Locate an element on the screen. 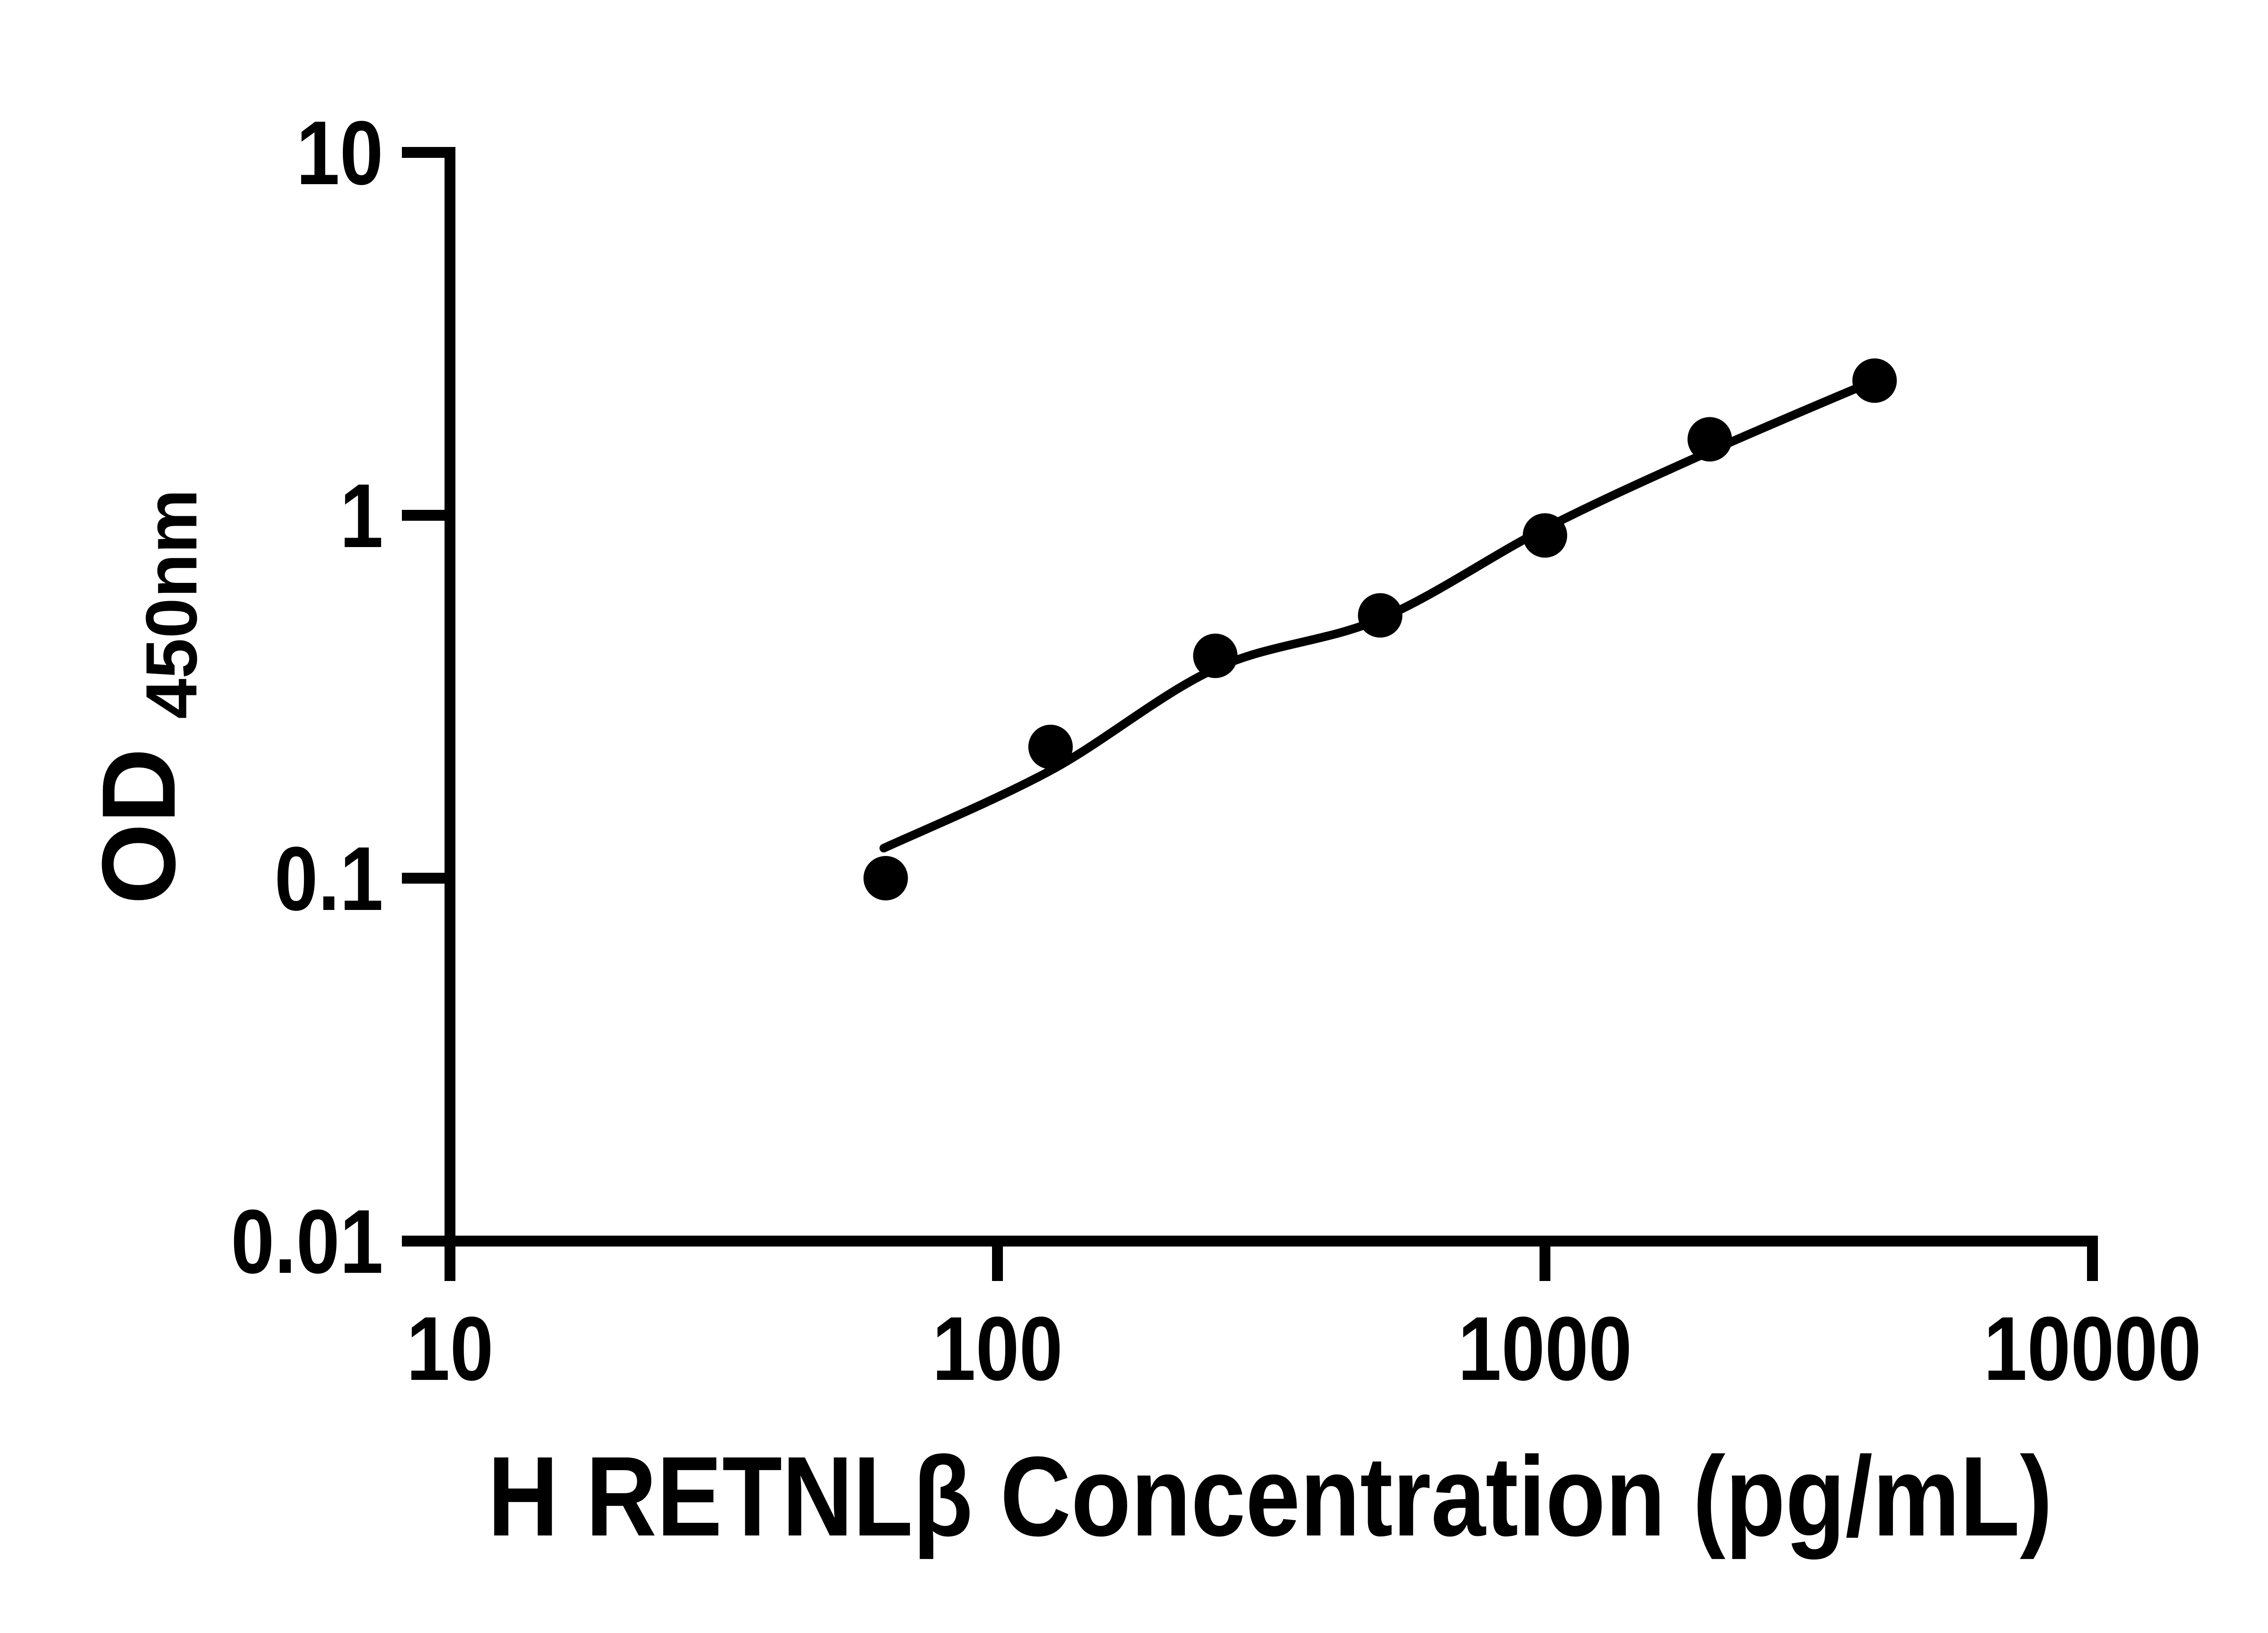 The height and width of the screenshot is (1633, 2268). x-tick-label: 10 is located at coordinates (450, 1348).